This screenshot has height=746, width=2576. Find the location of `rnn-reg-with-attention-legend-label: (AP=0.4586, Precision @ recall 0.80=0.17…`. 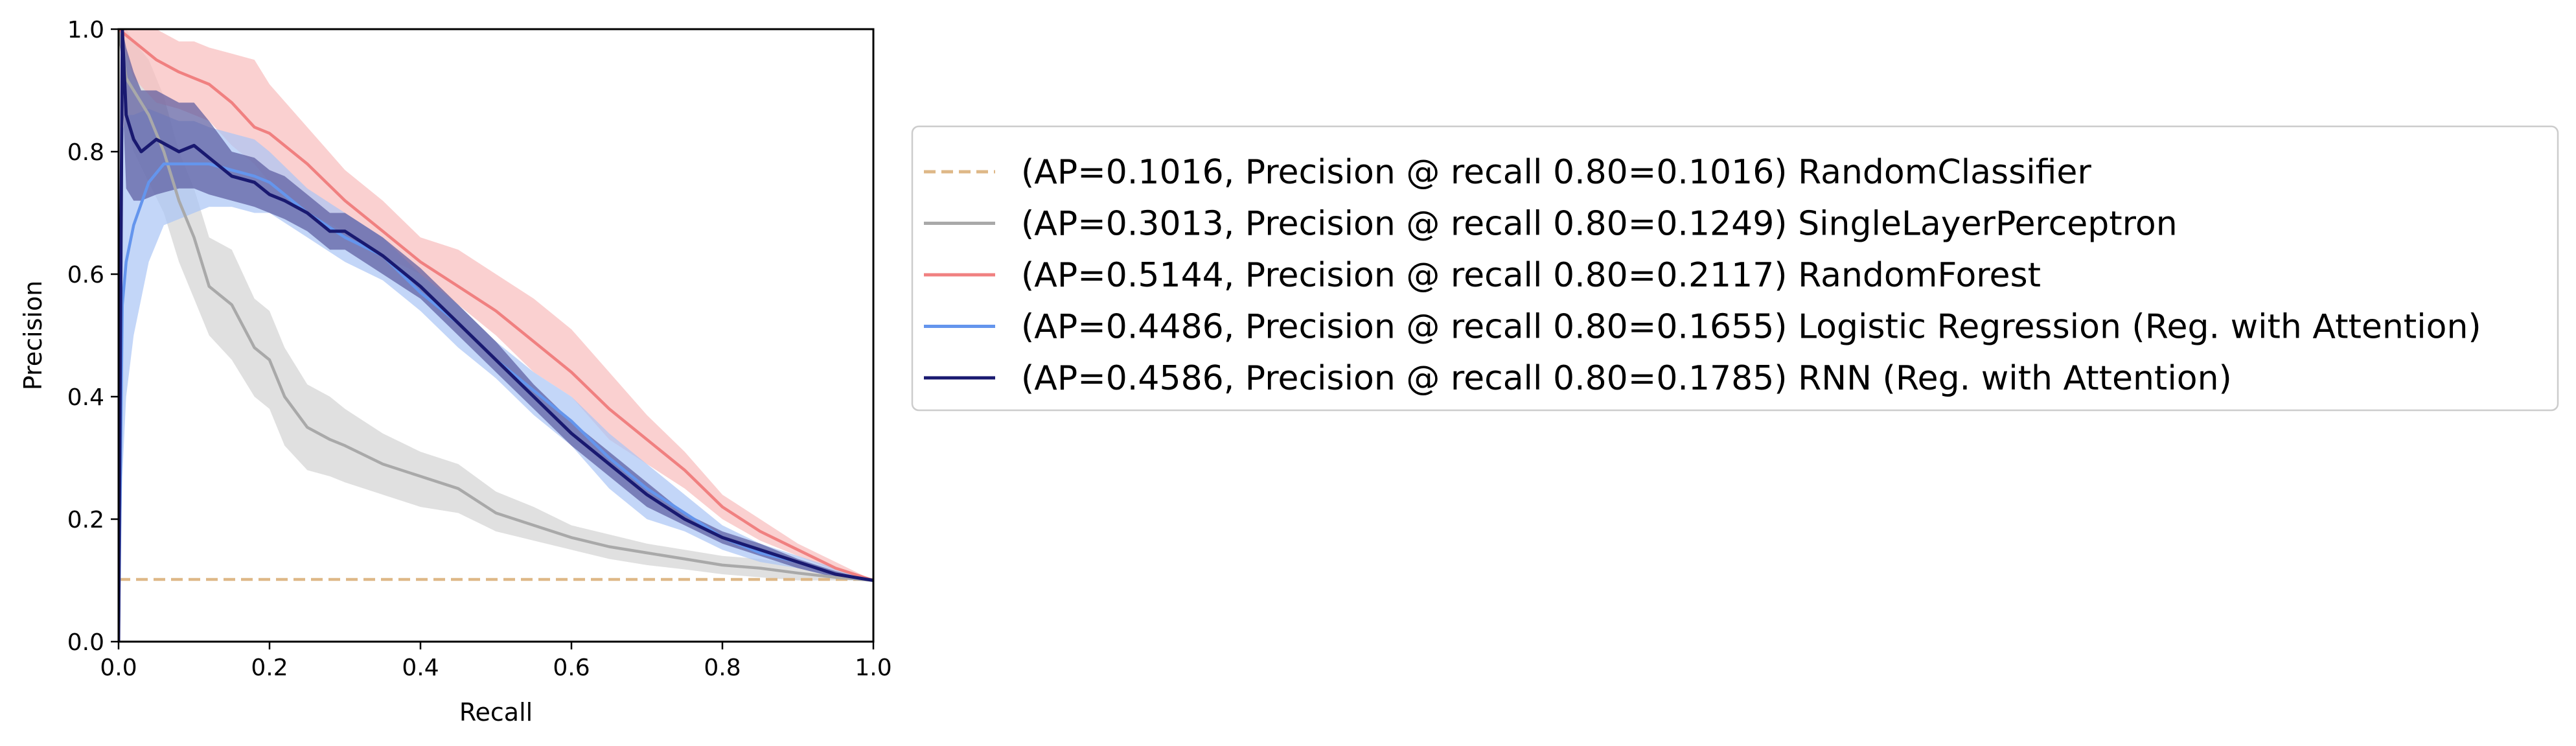

rnn-reg-with-attention-legend-label: (AP=0.4586, Precision @ recall 0.80=0.17… is located at coordinates (1627, 378).